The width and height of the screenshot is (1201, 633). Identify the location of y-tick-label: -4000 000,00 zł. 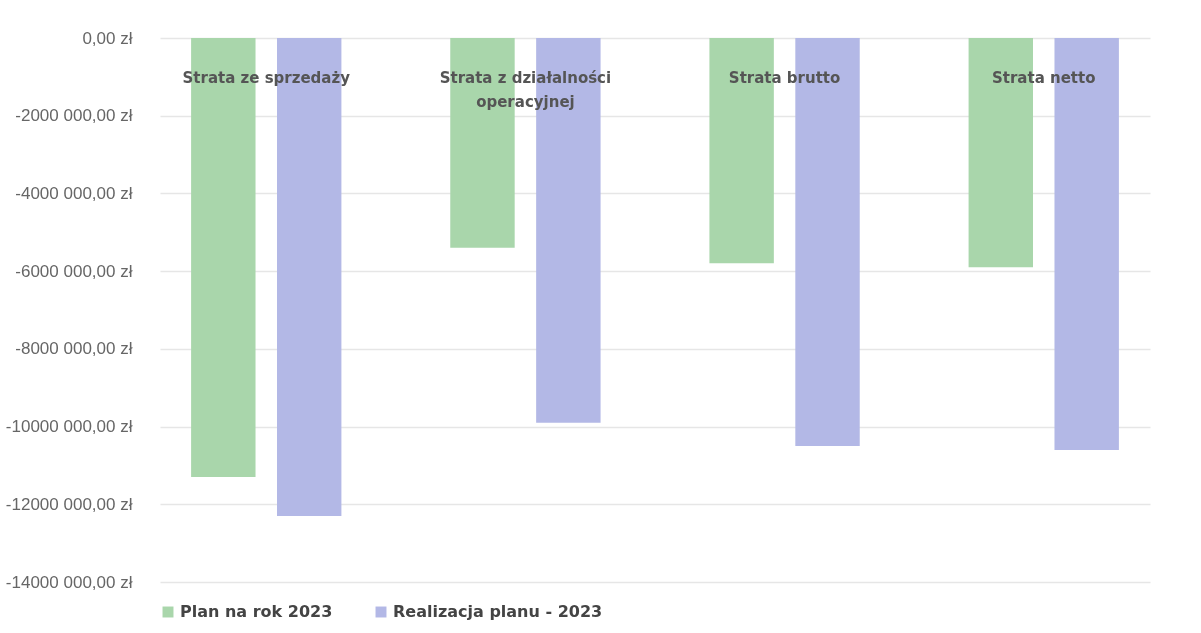
(74, 193).